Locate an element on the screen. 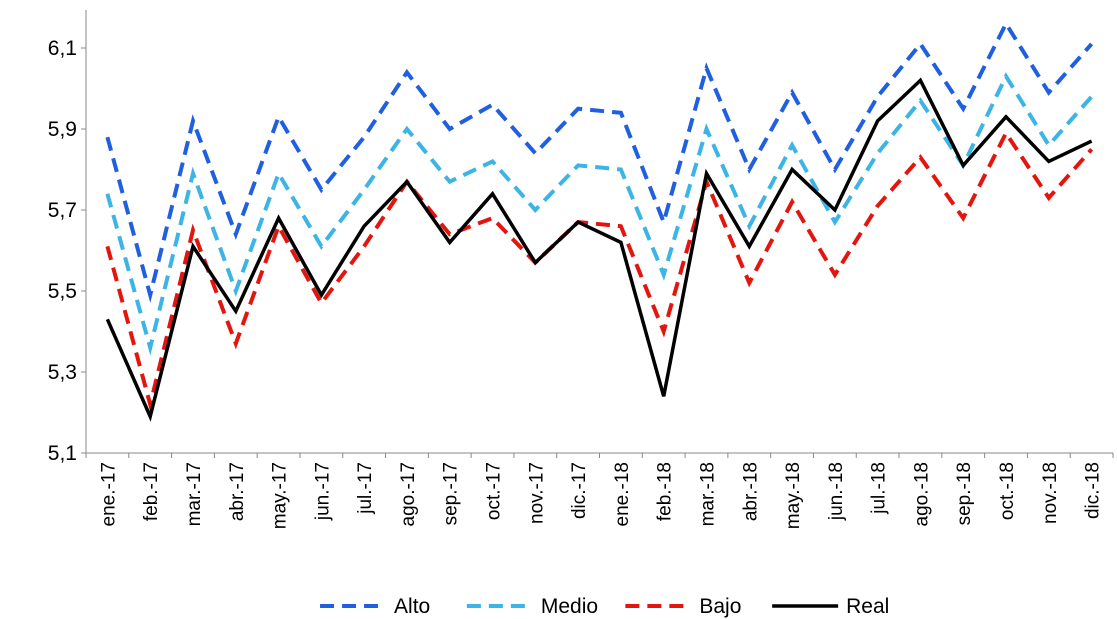 The width and height of the screenshot is (1117, 619). x-tick-label: jun.-17 is located at coordinates (322, 491).